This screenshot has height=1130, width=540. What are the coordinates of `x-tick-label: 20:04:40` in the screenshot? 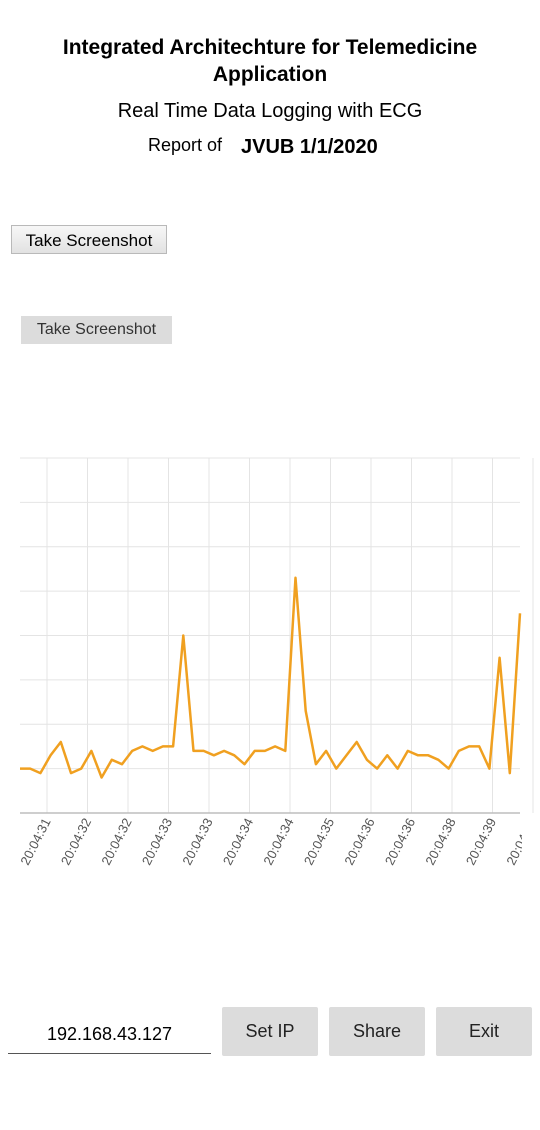 It's located at (521, 842).